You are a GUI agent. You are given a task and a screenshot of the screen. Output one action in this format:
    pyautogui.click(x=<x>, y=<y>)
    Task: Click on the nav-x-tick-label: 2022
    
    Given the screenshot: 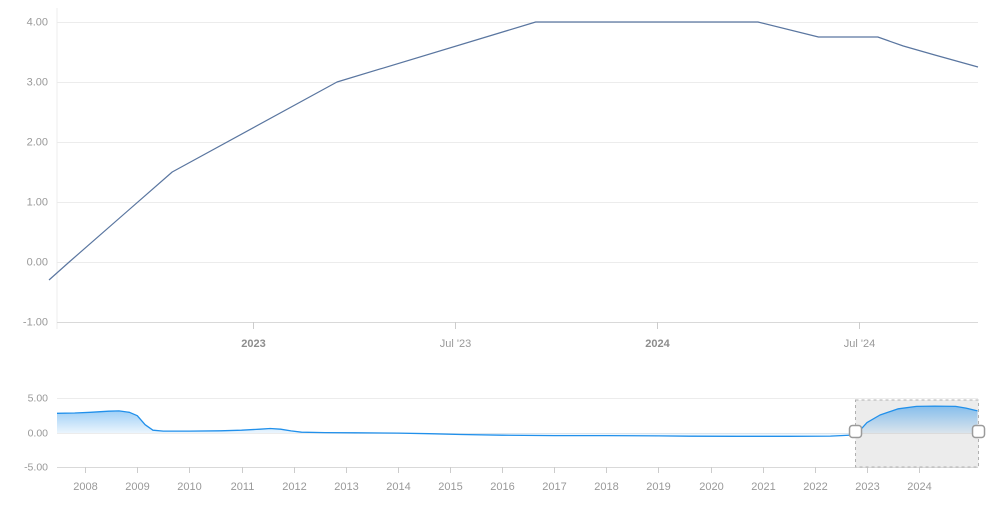 What is the action you would take?
    pyautogui.click(x=815, y=487)
    